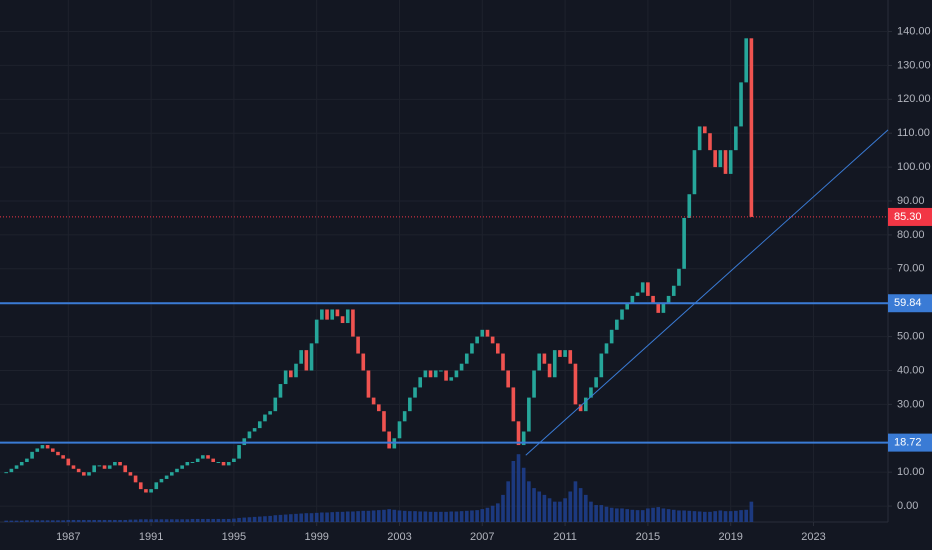 This screenshot has width=932, height=550. What do you see at coordinates (911, 370) in the screenshot?
I see `y-tick-label: 40.00` at bounding box center [911, 370].